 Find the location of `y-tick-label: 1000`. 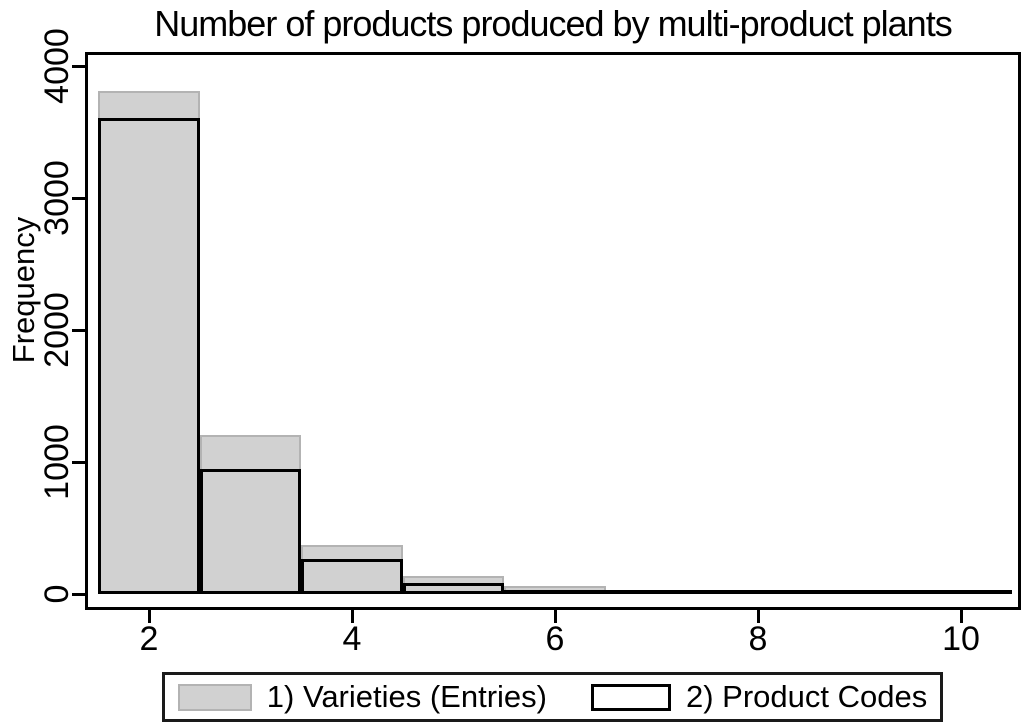

y-tick-label: 1000 is located at coordinates (56, 462).